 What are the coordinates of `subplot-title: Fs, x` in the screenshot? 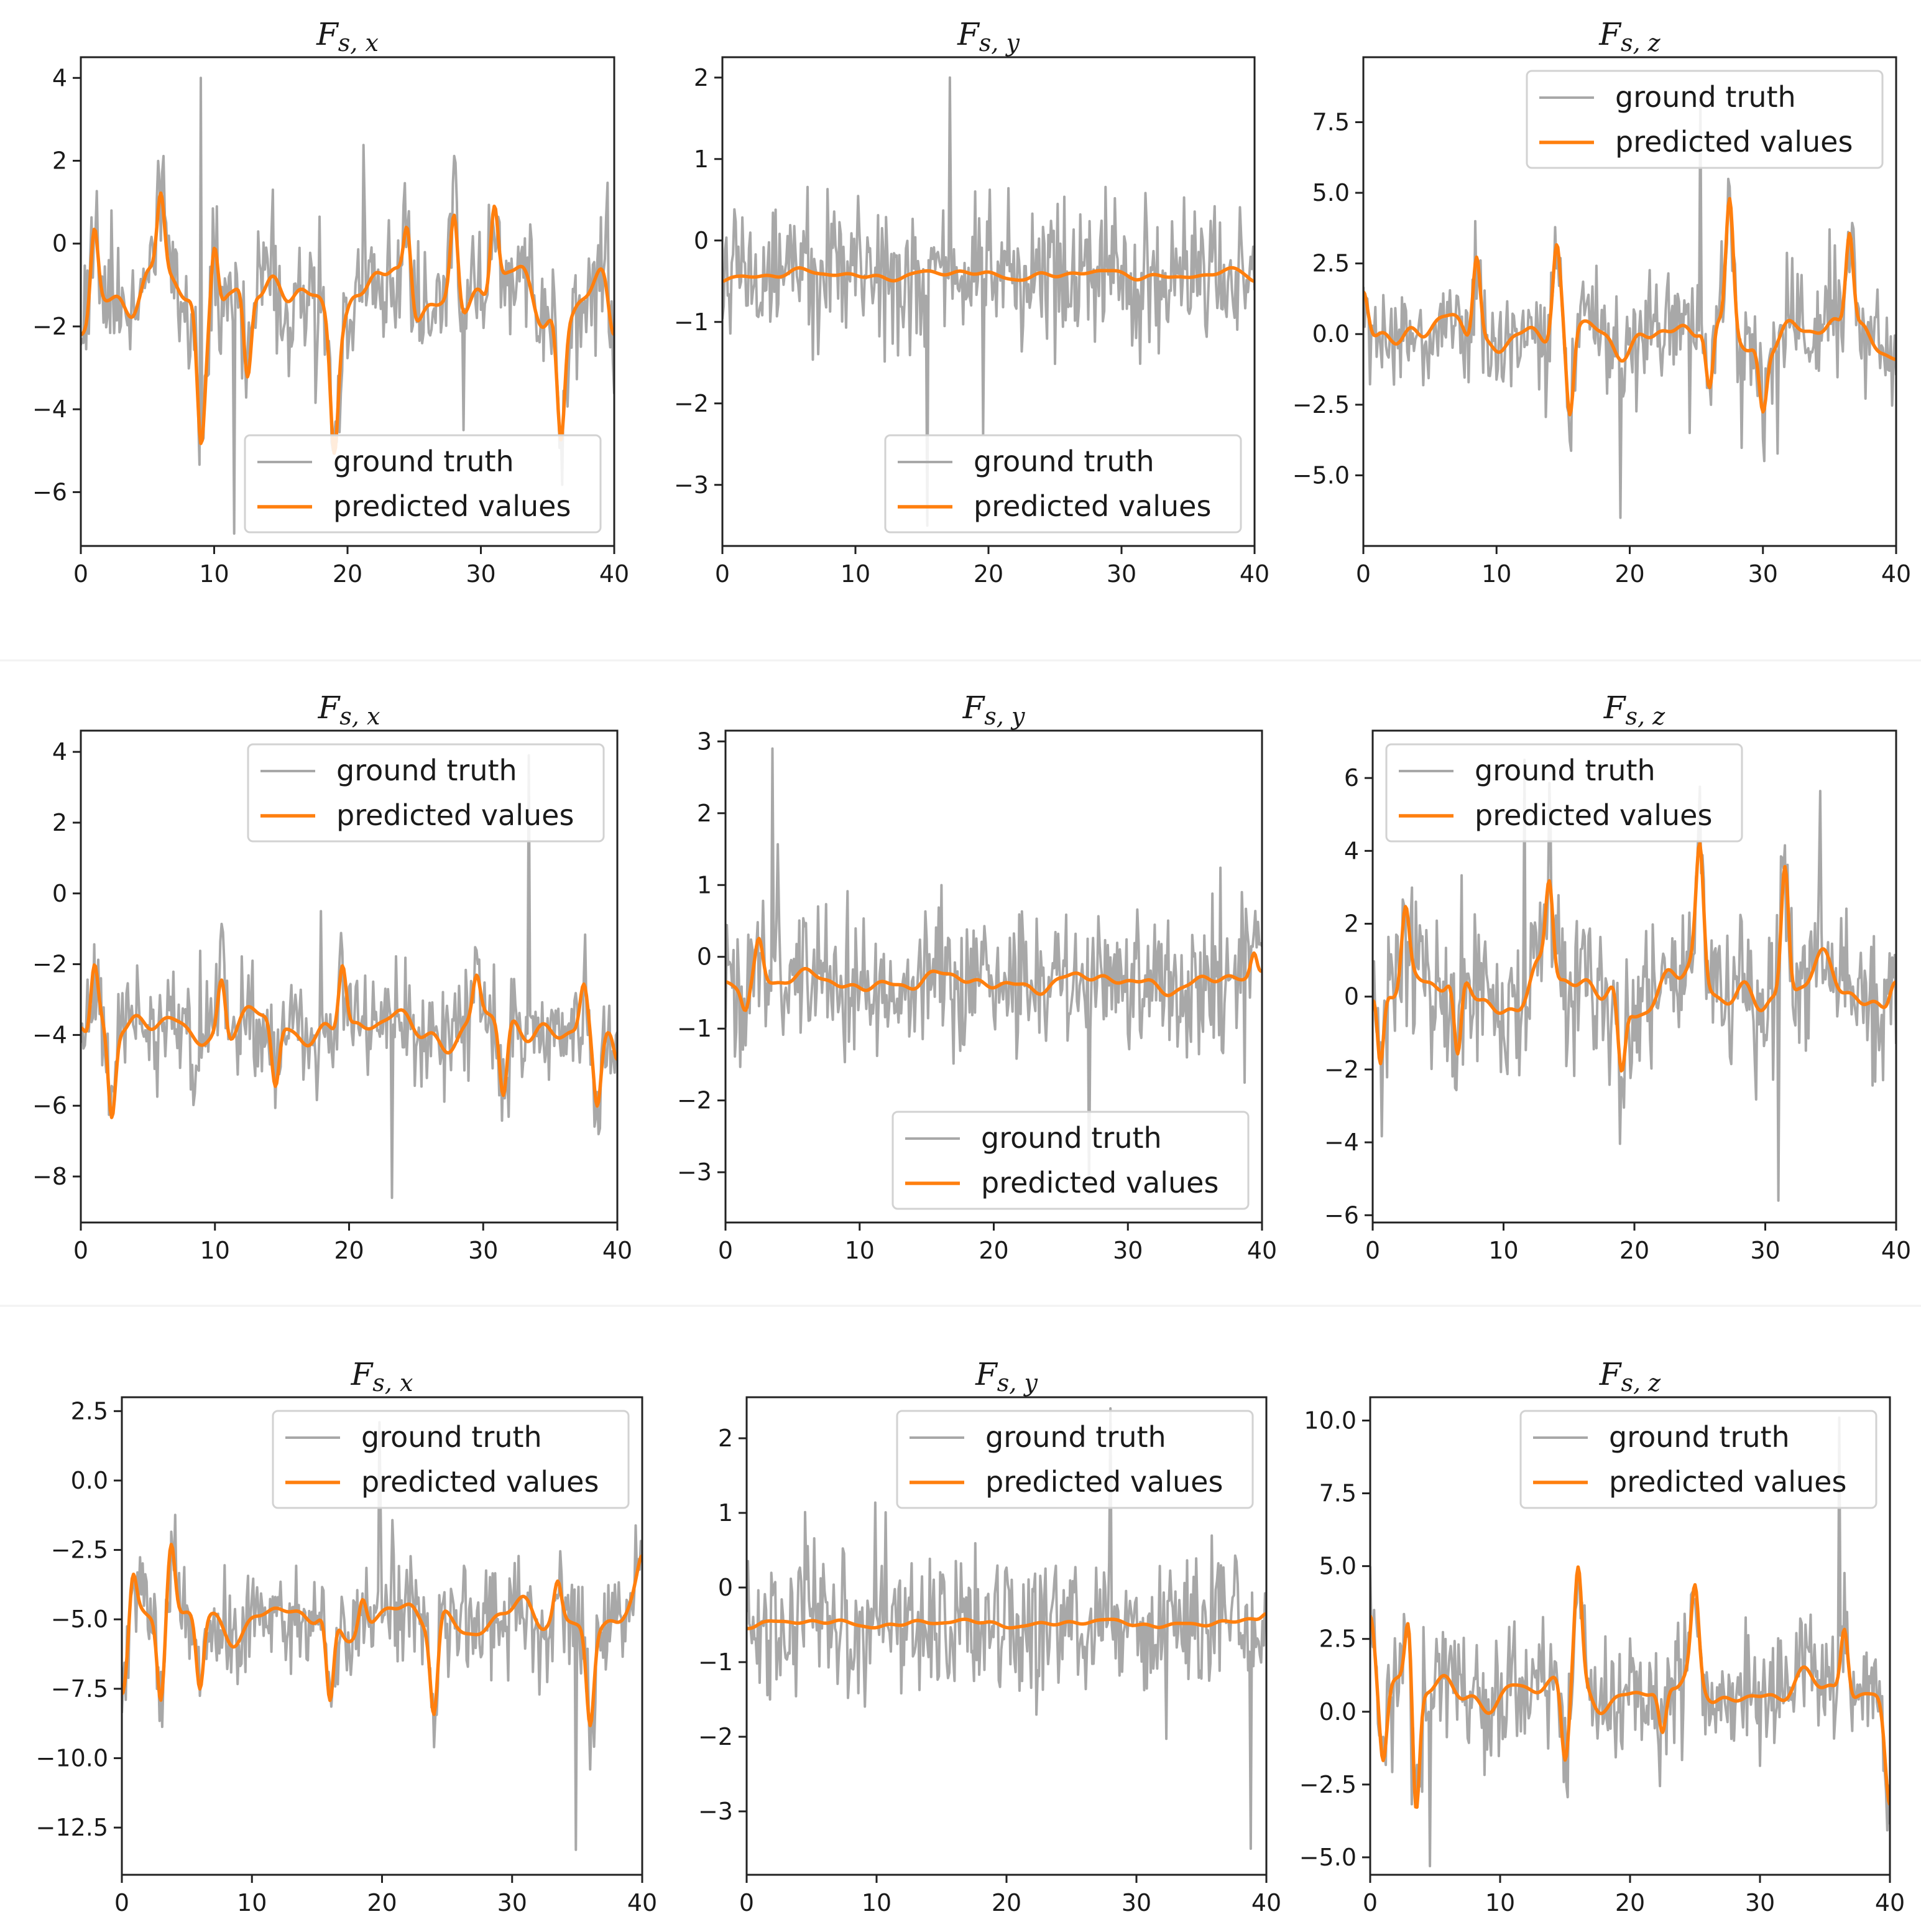 It's located at (347, 36).